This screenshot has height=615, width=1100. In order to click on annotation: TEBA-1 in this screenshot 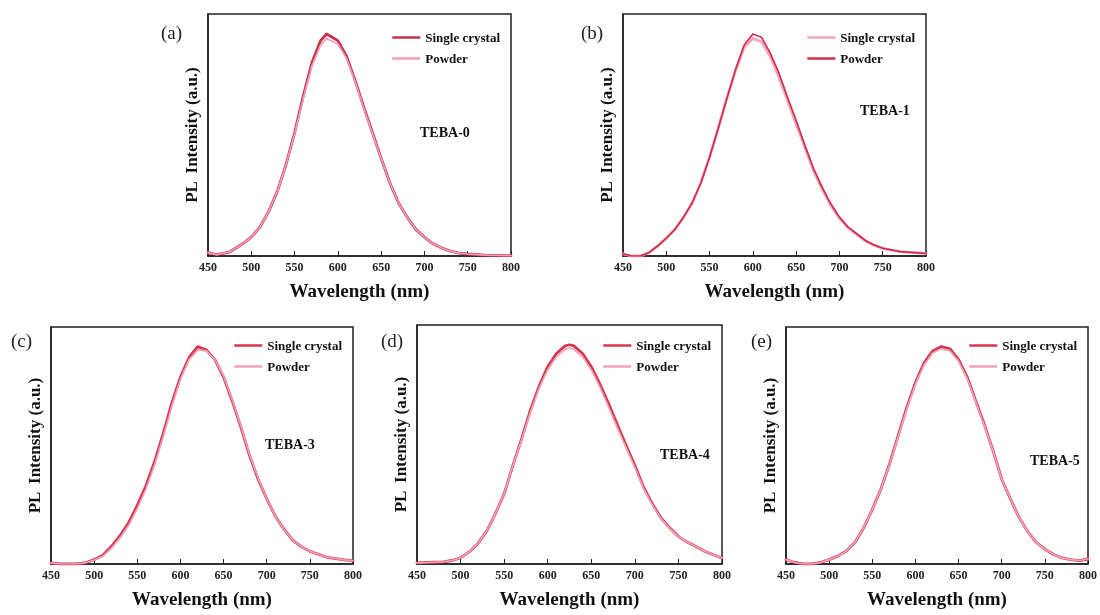, I will do `click(884, 110)`.